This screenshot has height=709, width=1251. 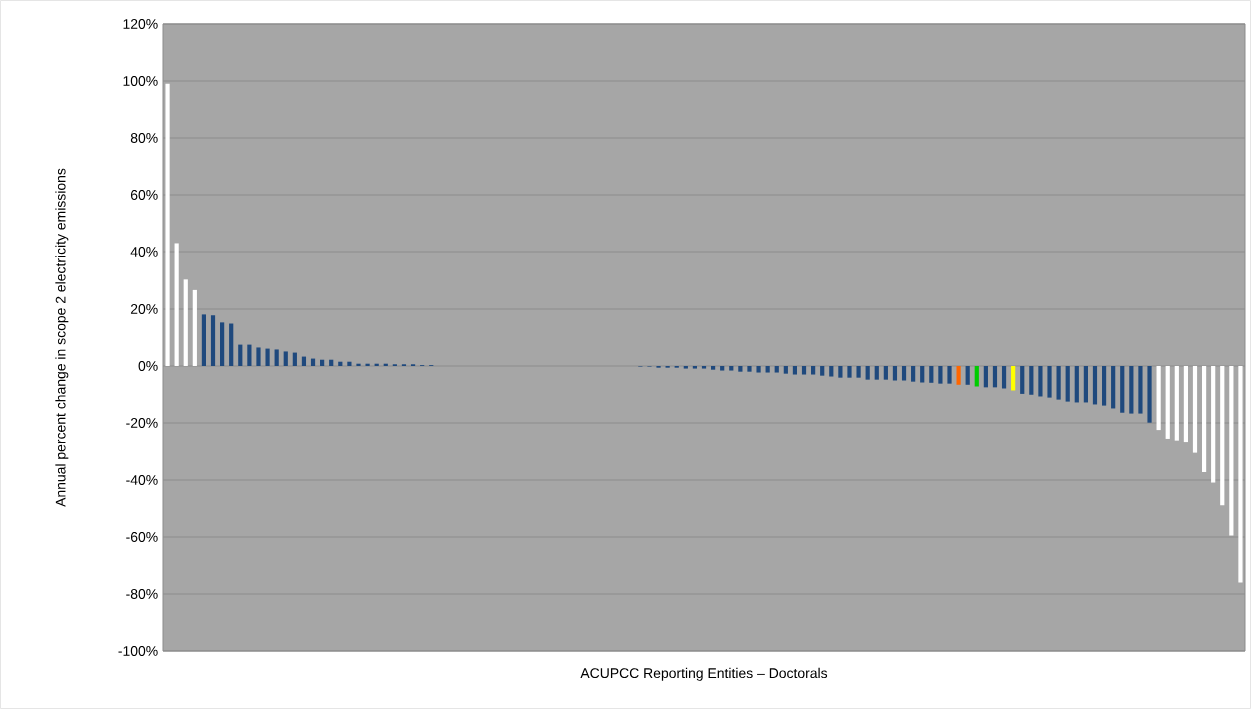 What do you see at coordinates (148, 366) in the screenshot?
I see `y-tick-label: 0%` at bounding box center [148, 366].